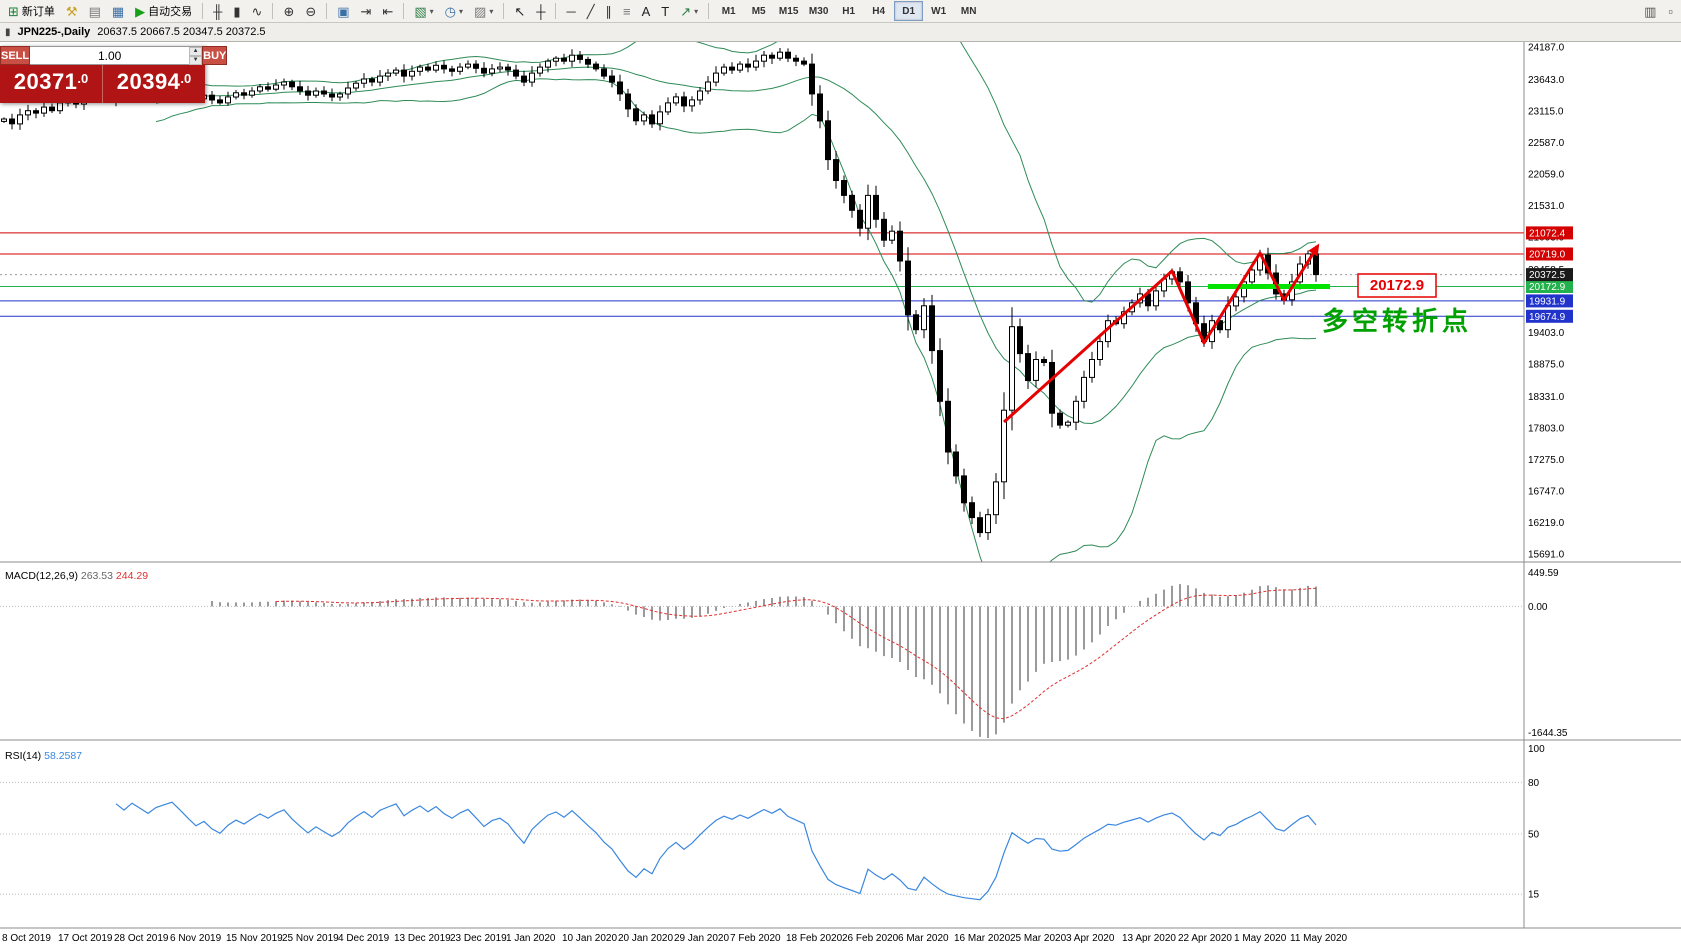  What do you see at coordinates (215, 55) in the screenshot?
I see `buy-button: BUY` at bounding box center [215, 55].